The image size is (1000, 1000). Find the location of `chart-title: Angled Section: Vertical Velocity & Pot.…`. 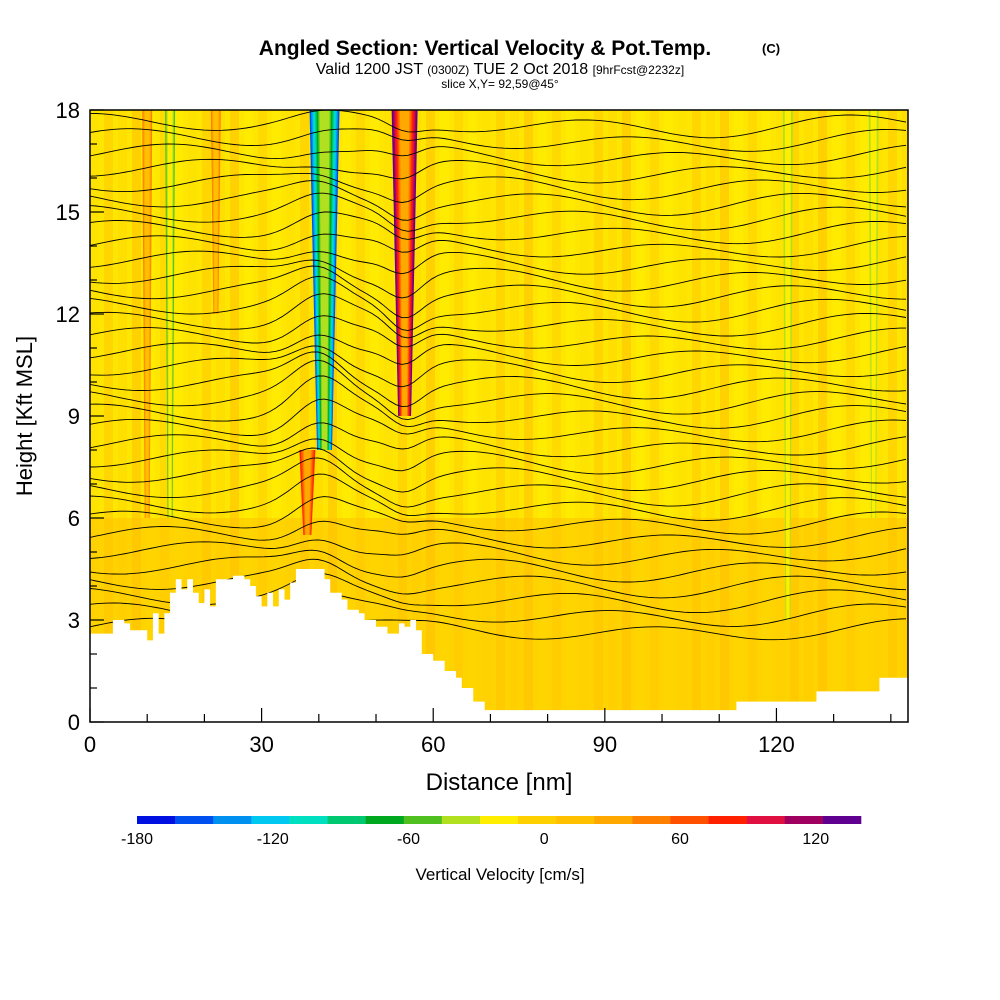

chart-title: Angled Section: Vertical Velocity & Pot.… is located at coordinates (485, 48).